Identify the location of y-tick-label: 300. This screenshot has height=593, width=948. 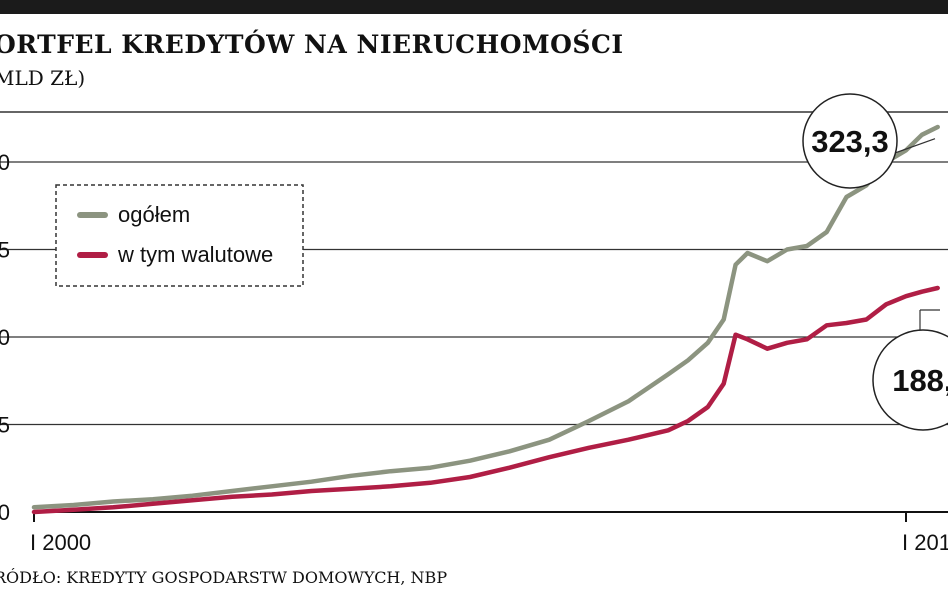
(5, 162).